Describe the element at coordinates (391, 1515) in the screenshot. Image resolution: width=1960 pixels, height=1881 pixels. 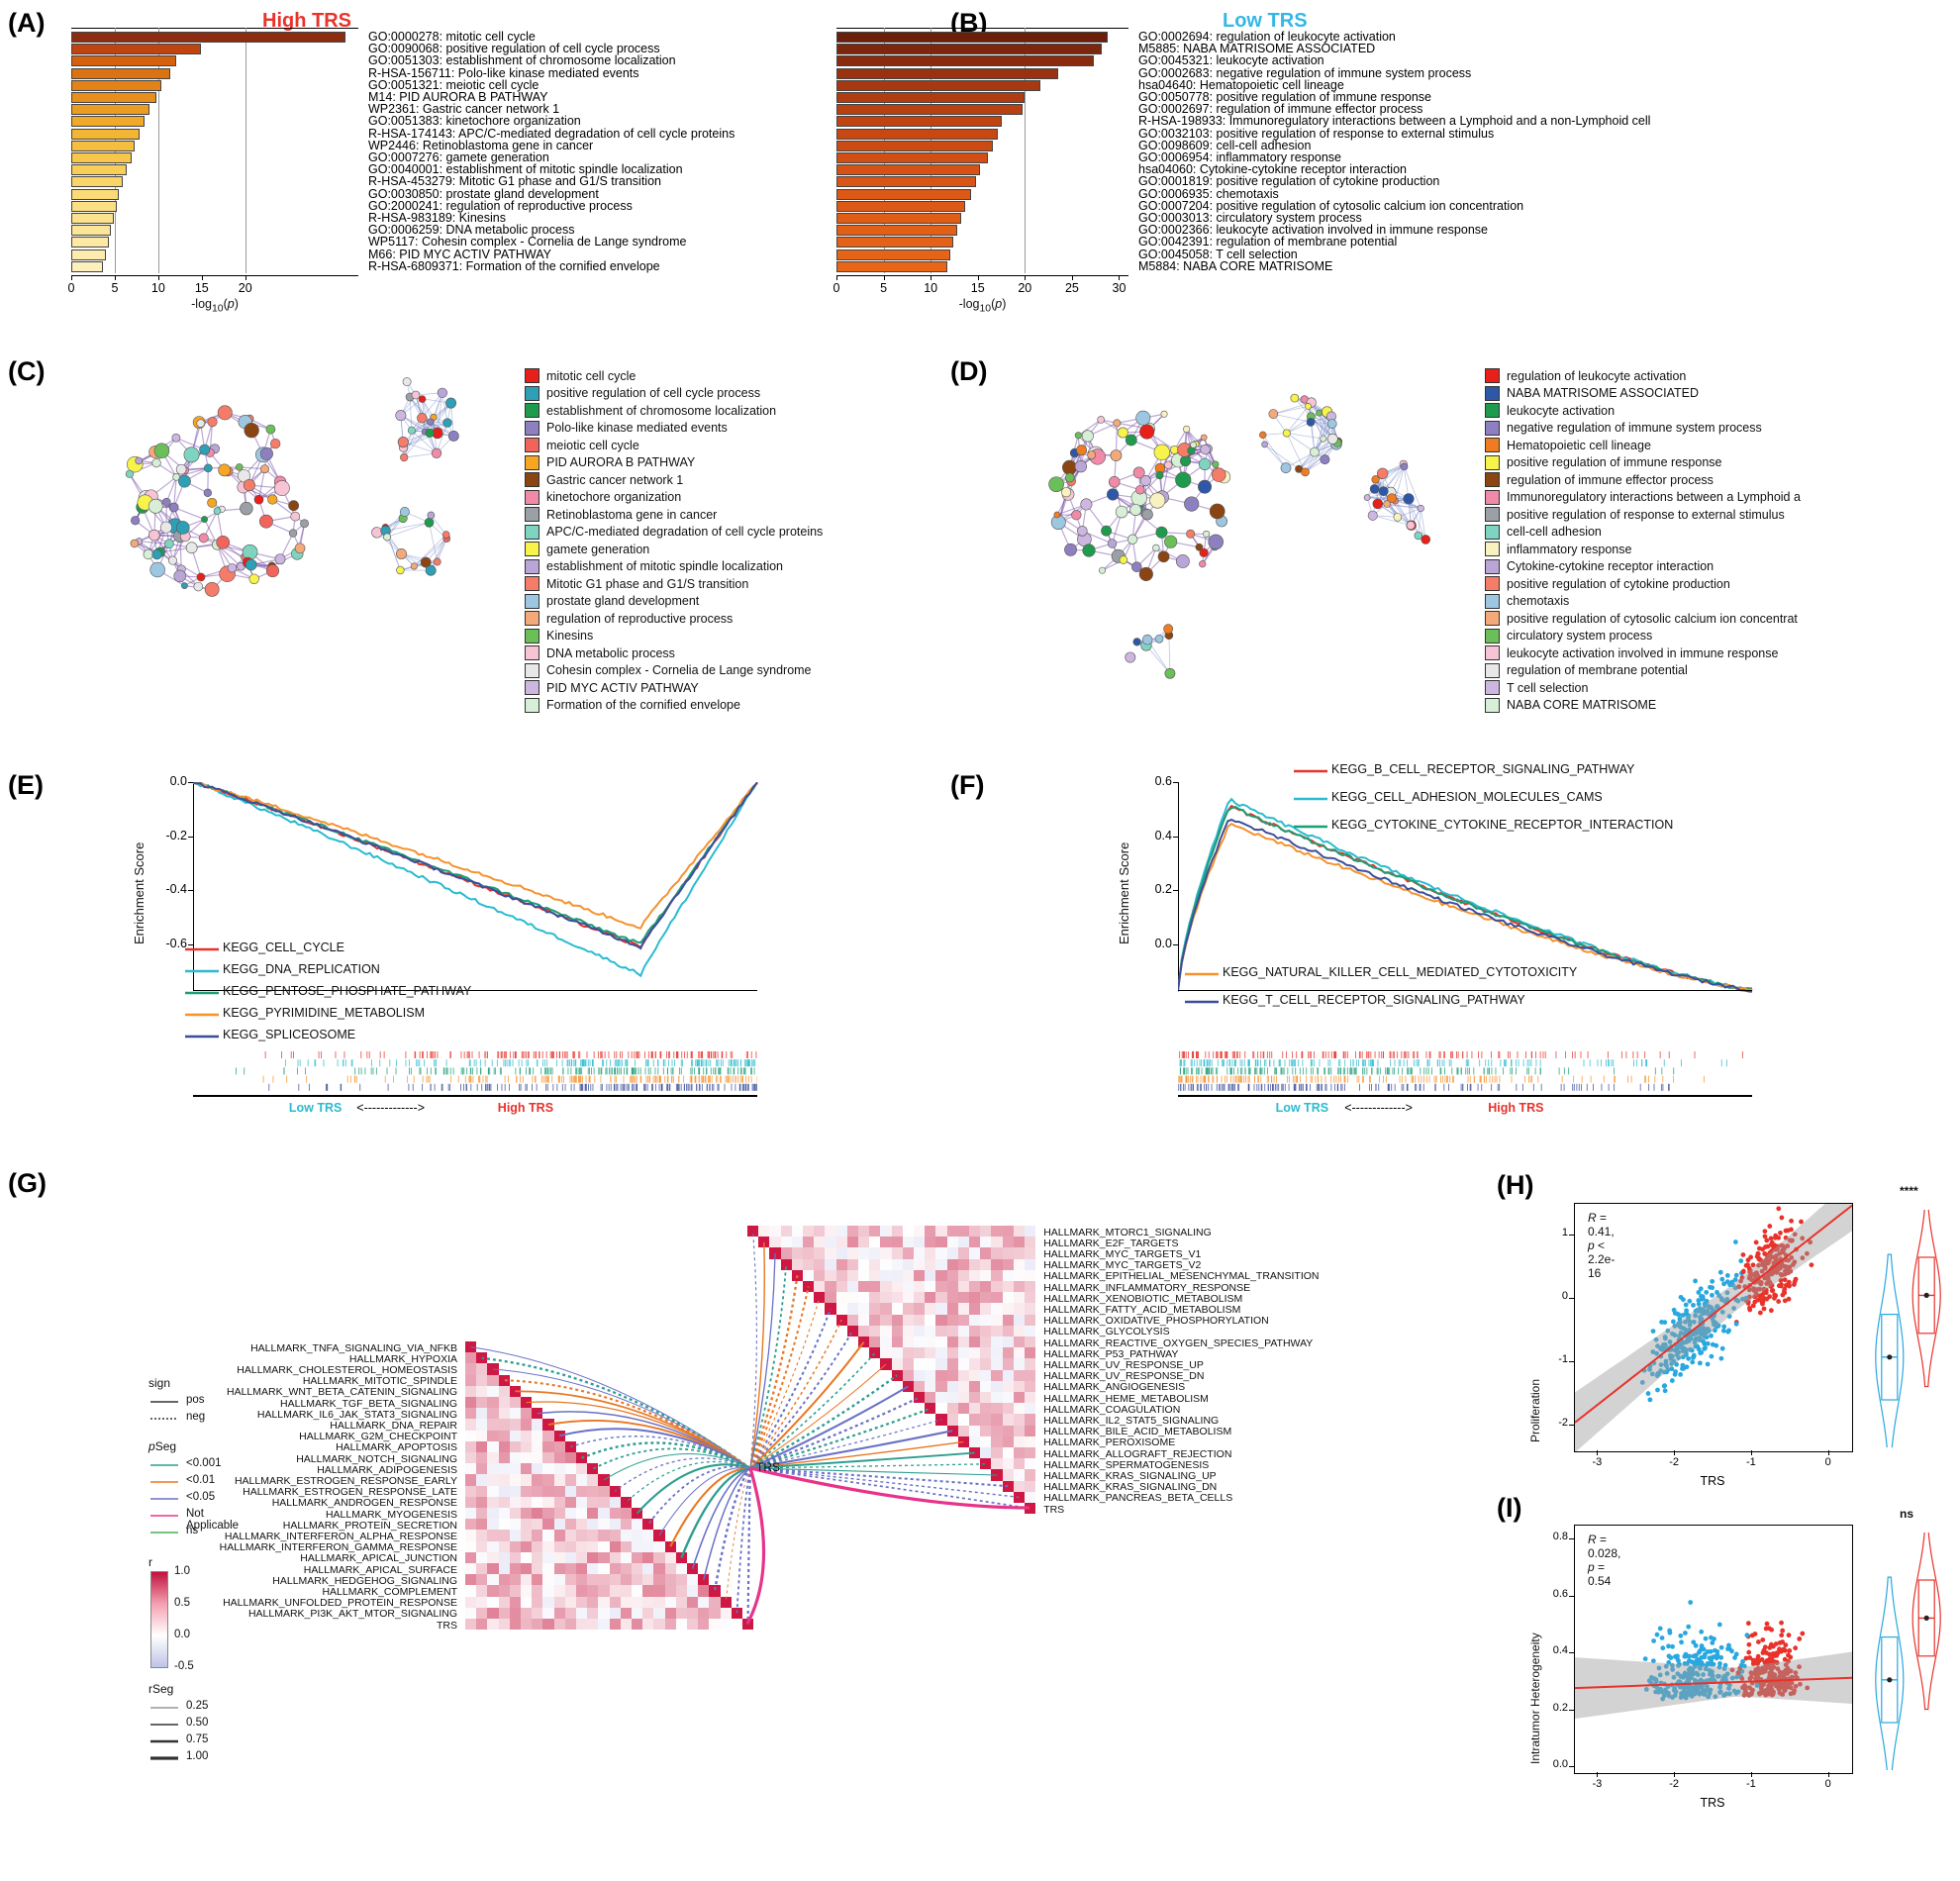
I see `heatmap-row-label: HALLMARK_MYOGENESIS` at that location.